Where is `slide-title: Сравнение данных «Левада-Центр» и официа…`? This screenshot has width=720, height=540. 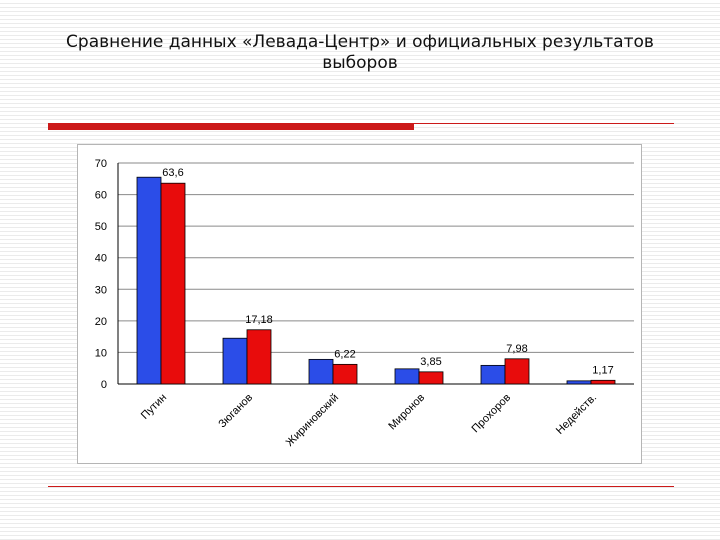
slide-title: Сравнение данных «Левада-Центр» и официа… is located at coordinates (360, 53).